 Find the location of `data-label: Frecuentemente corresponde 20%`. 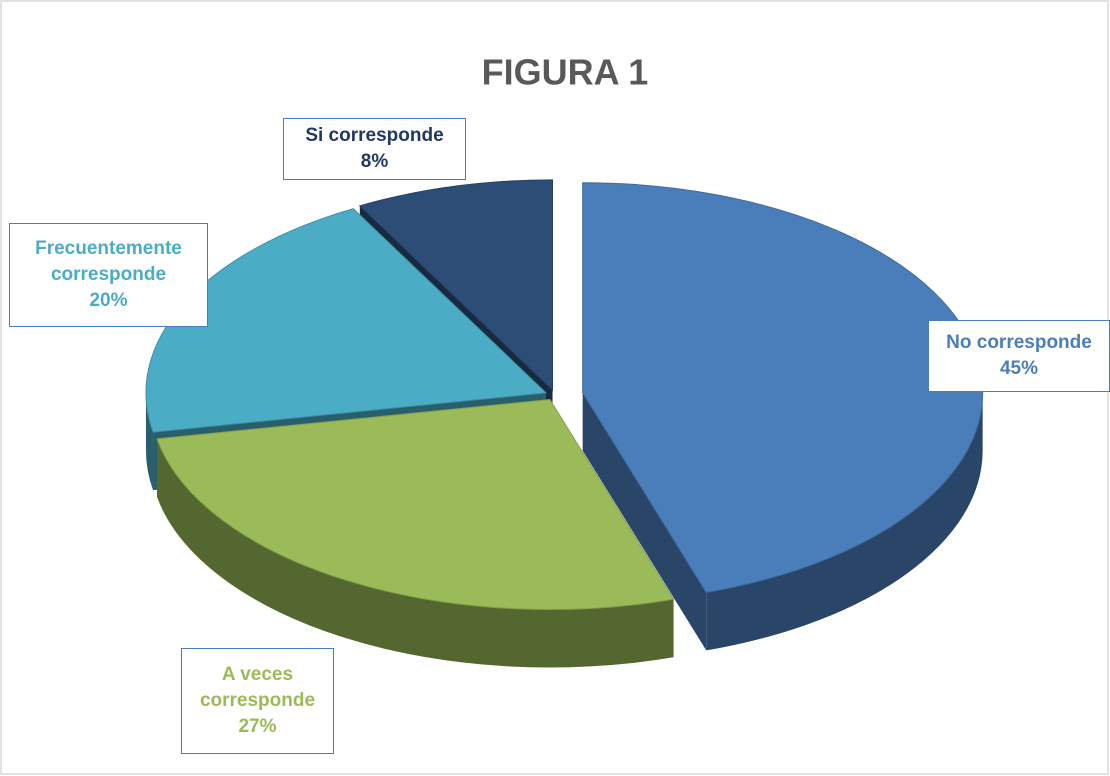

data-label: Frecuentemente corresponde 20% is located at coordinates (108, 275).